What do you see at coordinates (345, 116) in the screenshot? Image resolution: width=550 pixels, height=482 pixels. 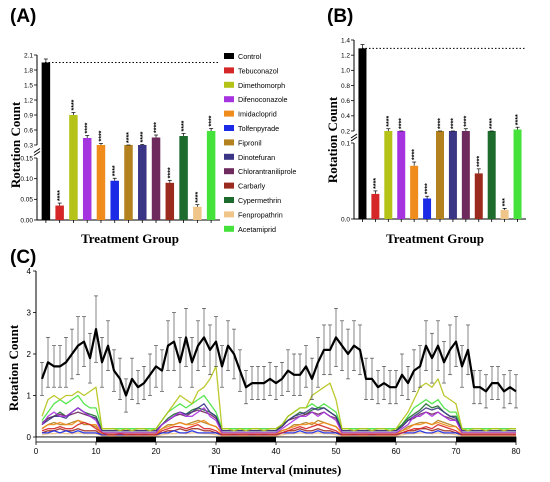 I see `panel-b-y-tick-label: 0.4` at bounding box center [345, 116].